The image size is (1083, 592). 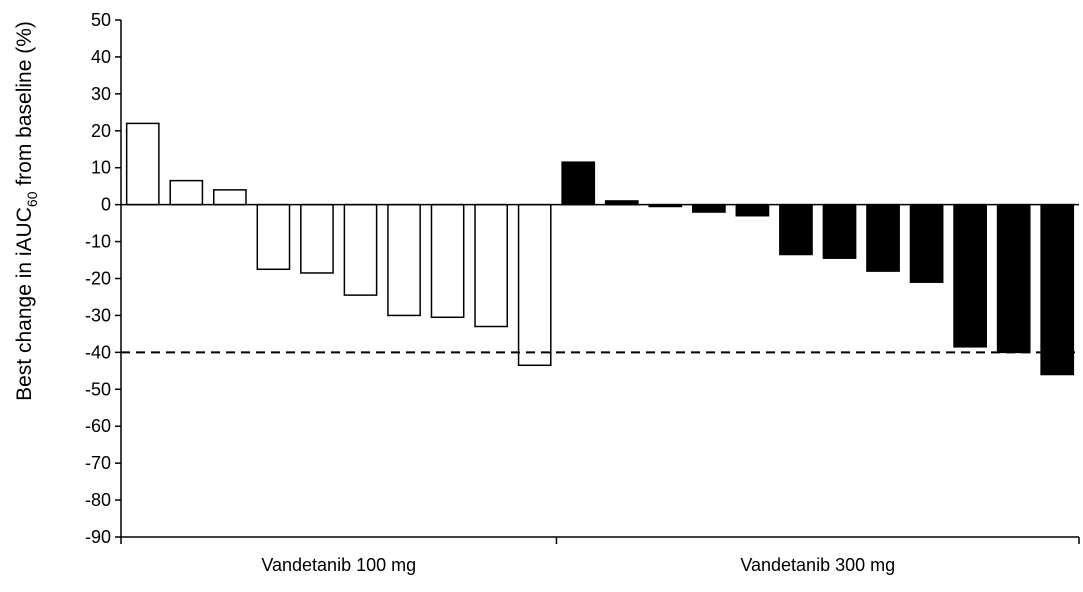 What do you see at coordinates (24, 106) in the screenshot?
I see `y-axis-label-suffix: from baseline (%)` at bounding box center [24, 106].